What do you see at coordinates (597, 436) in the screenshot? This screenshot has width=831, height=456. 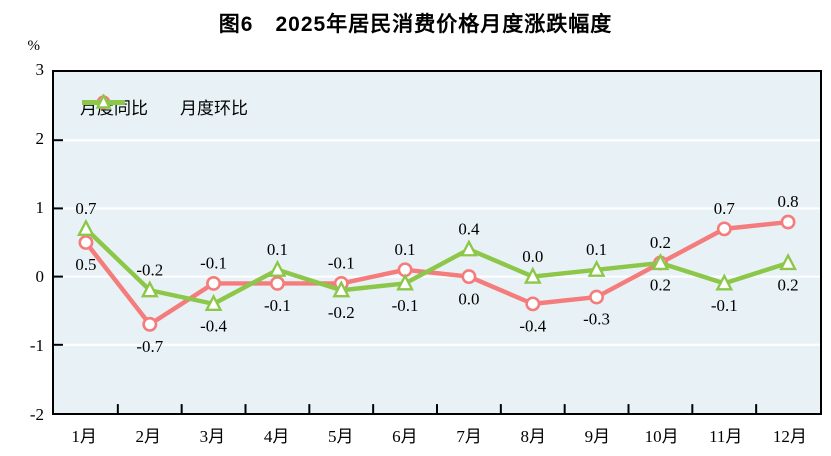 I see `x-tick-label: 9月` at bounding box center [597, 436].